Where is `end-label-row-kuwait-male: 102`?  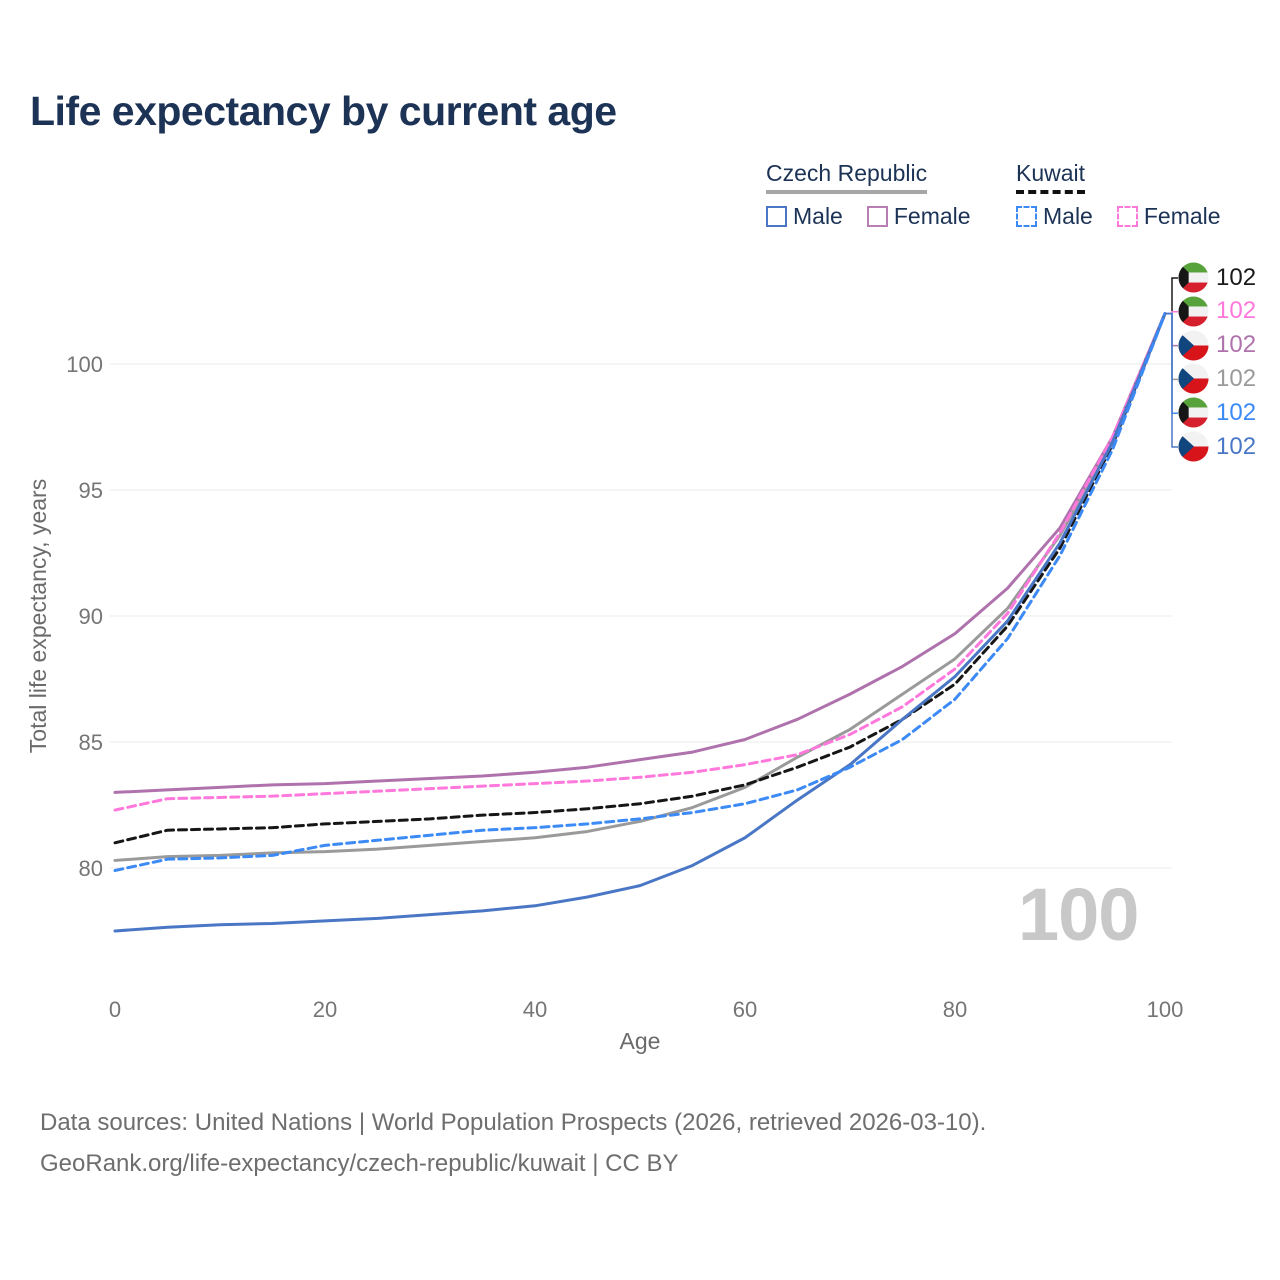 end-label-row-kuwait-male: 102 is located at coordinates (1217, 412).